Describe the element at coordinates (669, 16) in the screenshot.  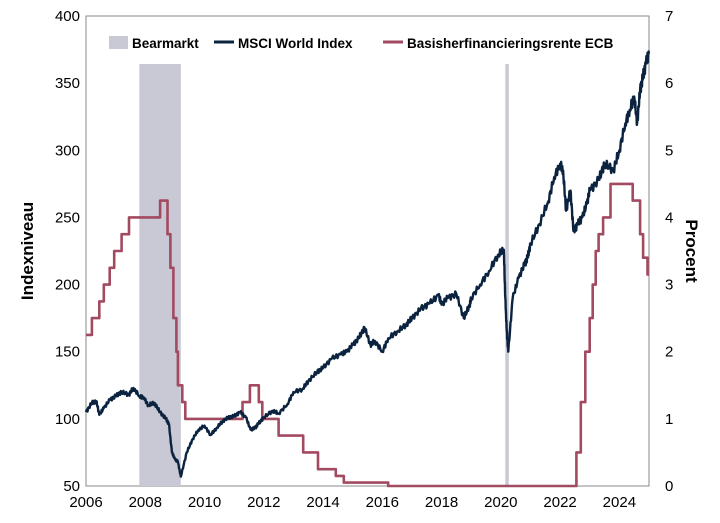
I see `y2-tick-label: 7` at that location.